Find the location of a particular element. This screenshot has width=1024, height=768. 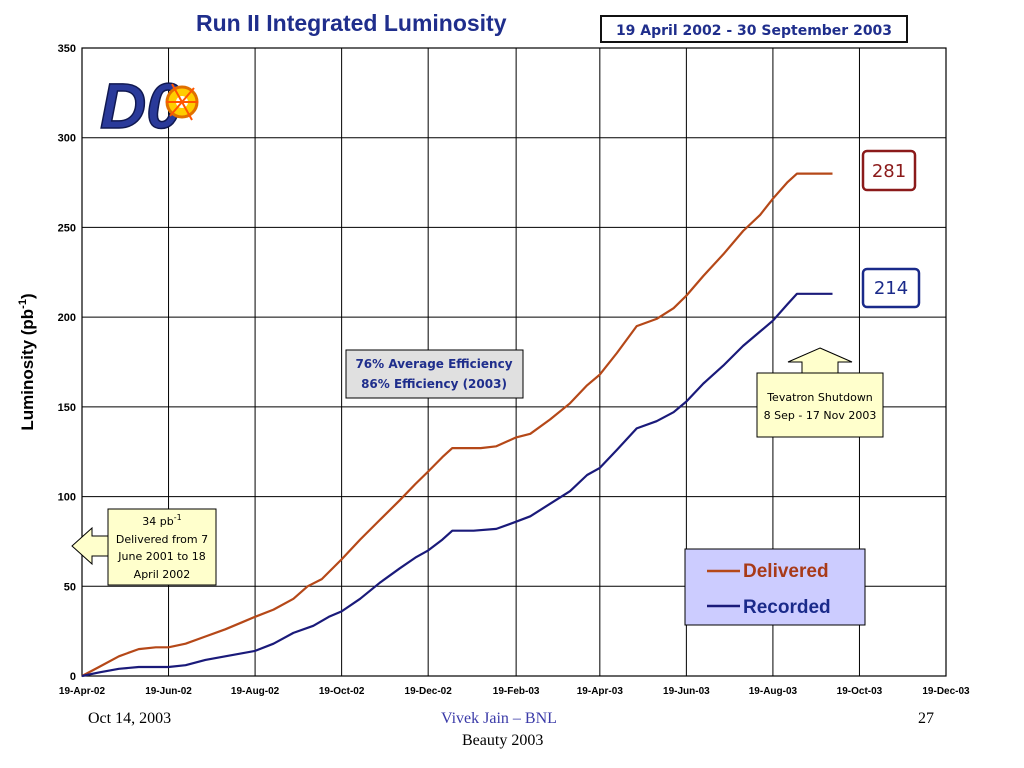

x-tick-label: 19-Dec-02 is located at coordinates (429, 691).